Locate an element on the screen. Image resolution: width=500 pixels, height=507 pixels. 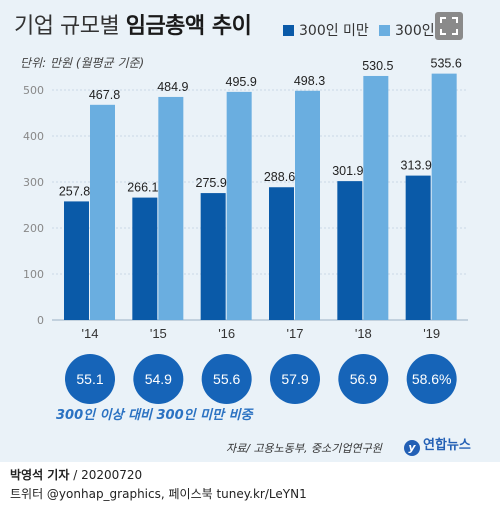
ratio-value: 54.9 is located at coordinates (158, 379).